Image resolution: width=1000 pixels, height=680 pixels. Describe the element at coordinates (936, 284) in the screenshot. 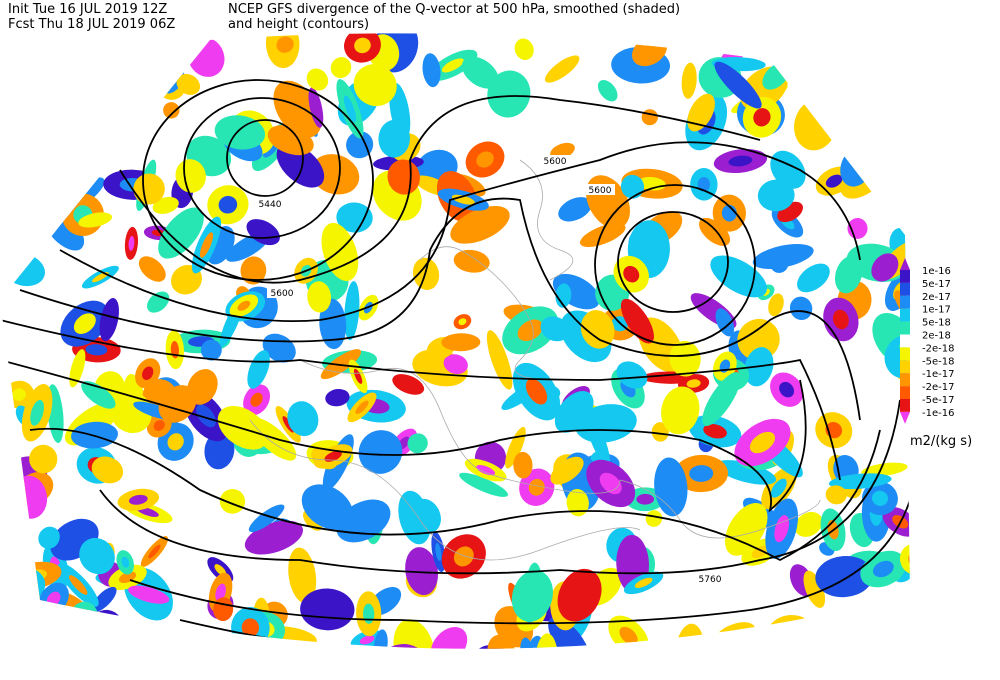

I see `colorbar-label: 5e-17` at that location.